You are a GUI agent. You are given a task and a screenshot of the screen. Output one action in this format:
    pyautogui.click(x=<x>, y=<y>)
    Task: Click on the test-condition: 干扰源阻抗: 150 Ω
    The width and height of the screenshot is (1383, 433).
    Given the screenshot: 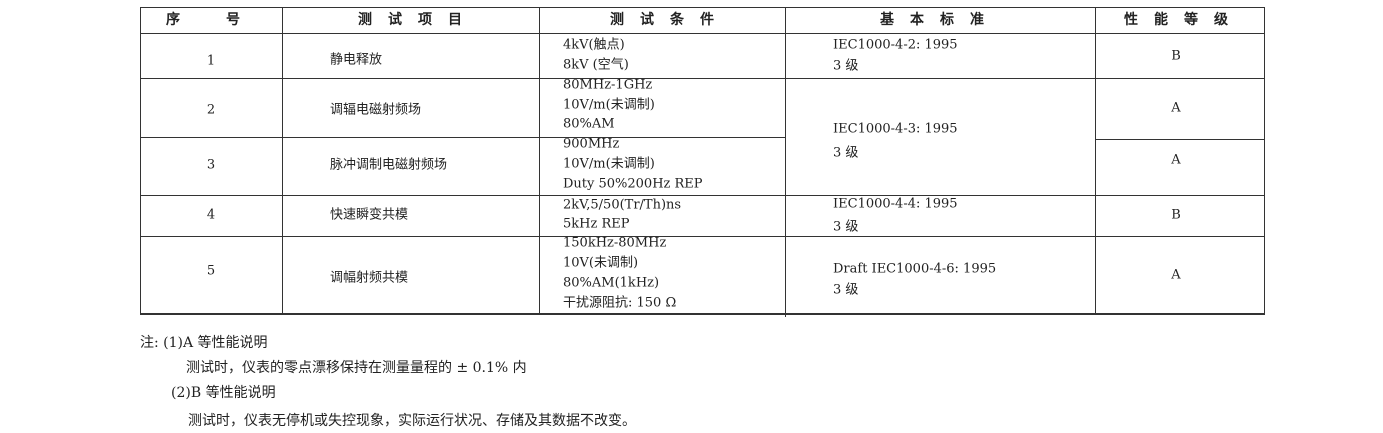 What is the action you would take?
    pyautogui.click(x=620, y=303)
    